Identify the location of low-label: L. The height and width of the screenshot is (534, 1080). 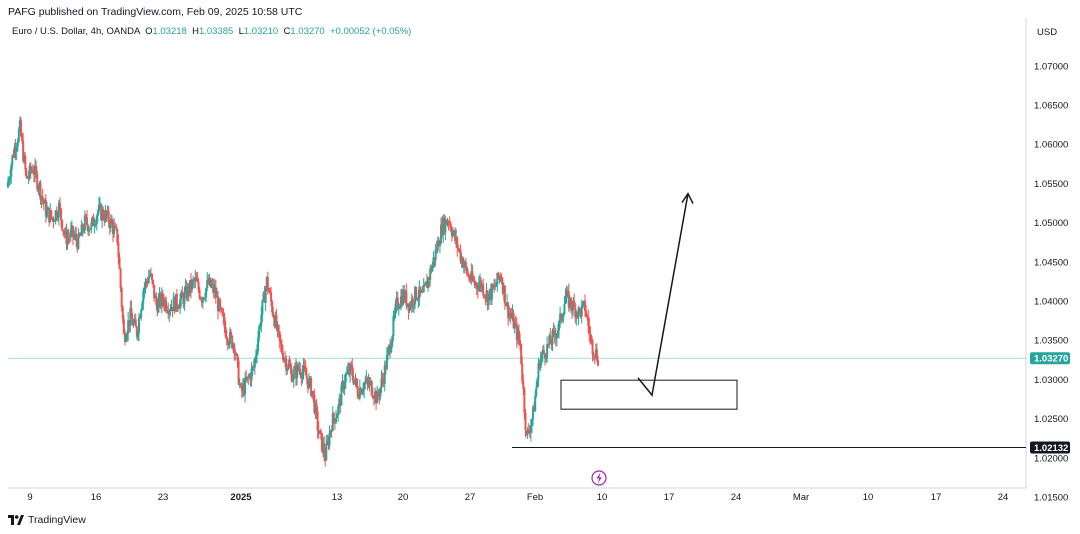
(241, 31).